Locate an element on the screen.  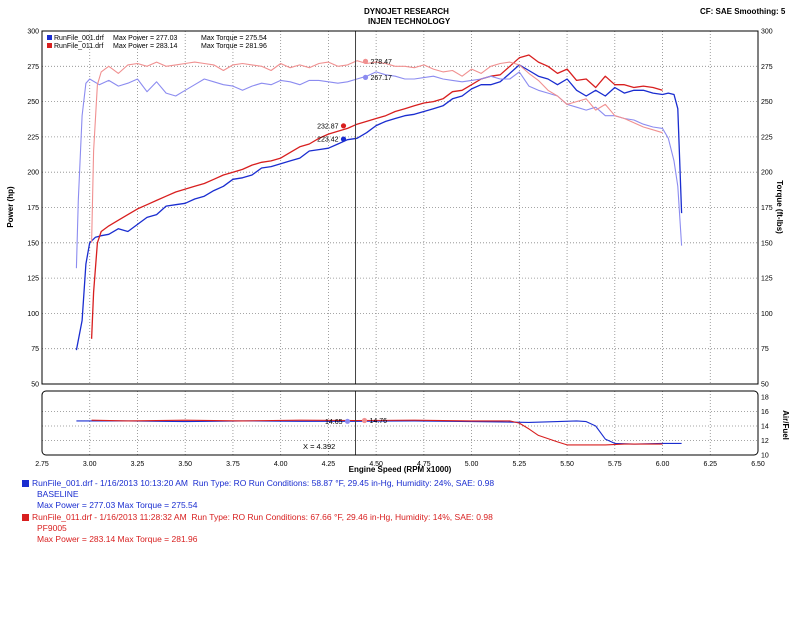
x-tick-label: 5.75 is located at coordinates (615, 464).